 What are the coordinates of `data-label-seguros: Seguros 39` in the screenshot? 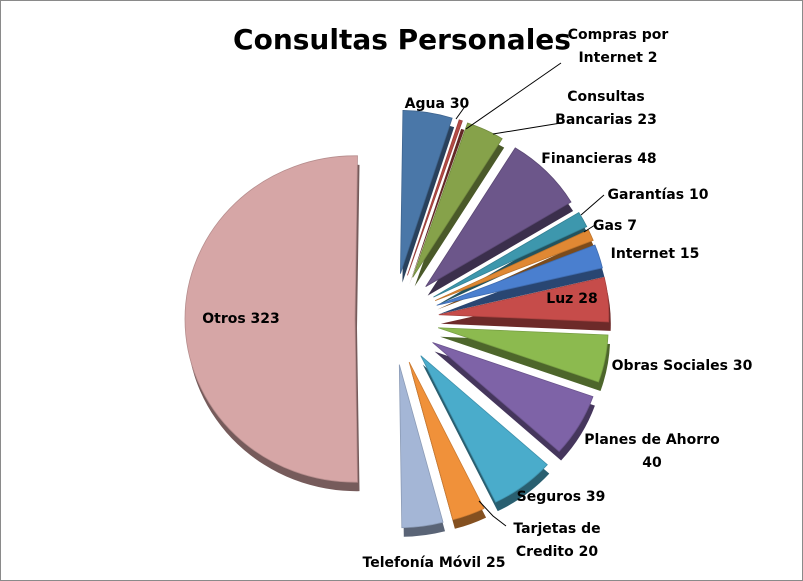 It's located at (561, 497).